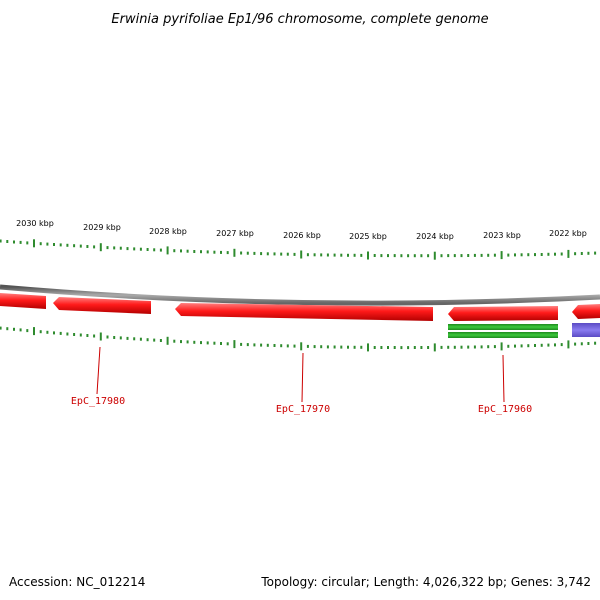  What do you see at coordinates (303, 409) in the screenshot?
I see `gene-label-EpC_17970: EpC_17970` at bounding box center [303, 409].